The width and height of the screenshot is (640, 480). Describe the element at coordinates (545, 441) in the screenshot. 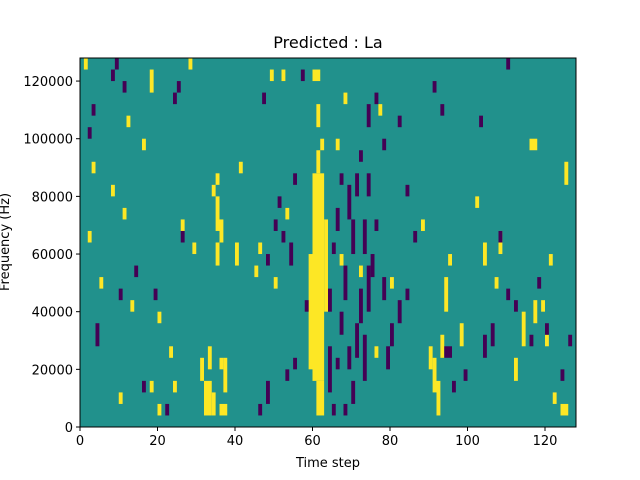

I see `x-tick-label: 120` at that location.